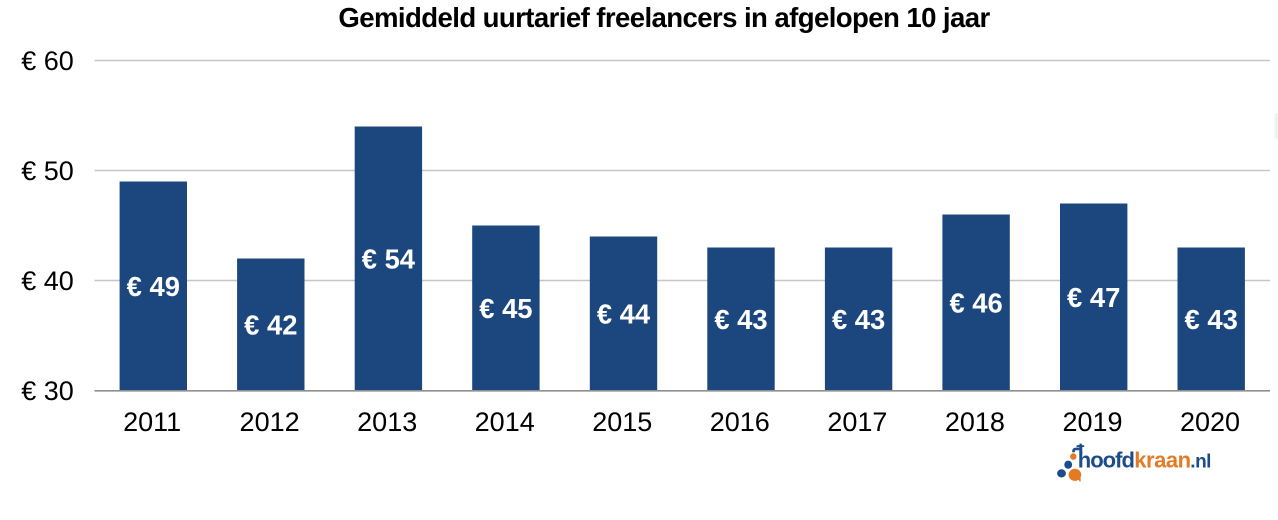 Image resolution: width=1278 pixels, height=520 pixels. What do you see at coordinates (624, 313) in the screenshot?
I see `svg-text: € 44` at bounding box center [624, 313].